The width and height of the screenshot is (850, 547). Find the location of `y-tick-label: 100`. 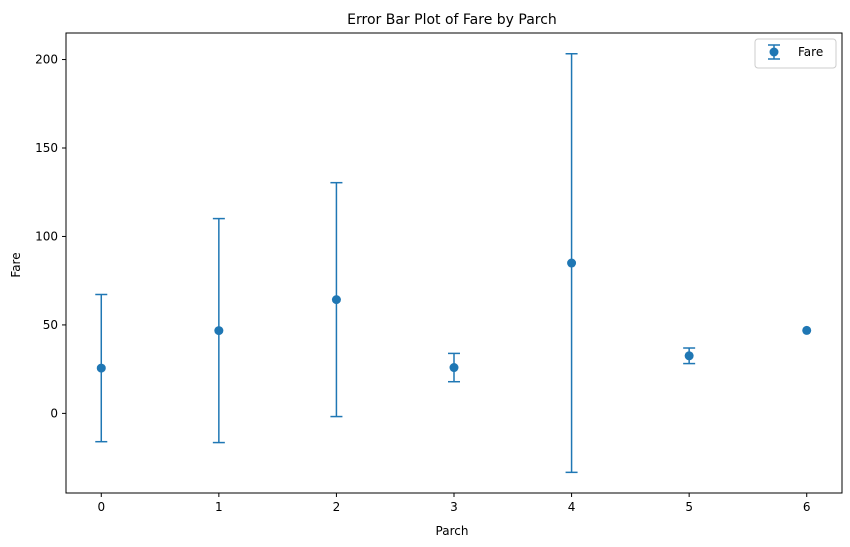

y-tick-label: 100 is located at coordinates (46, 236).